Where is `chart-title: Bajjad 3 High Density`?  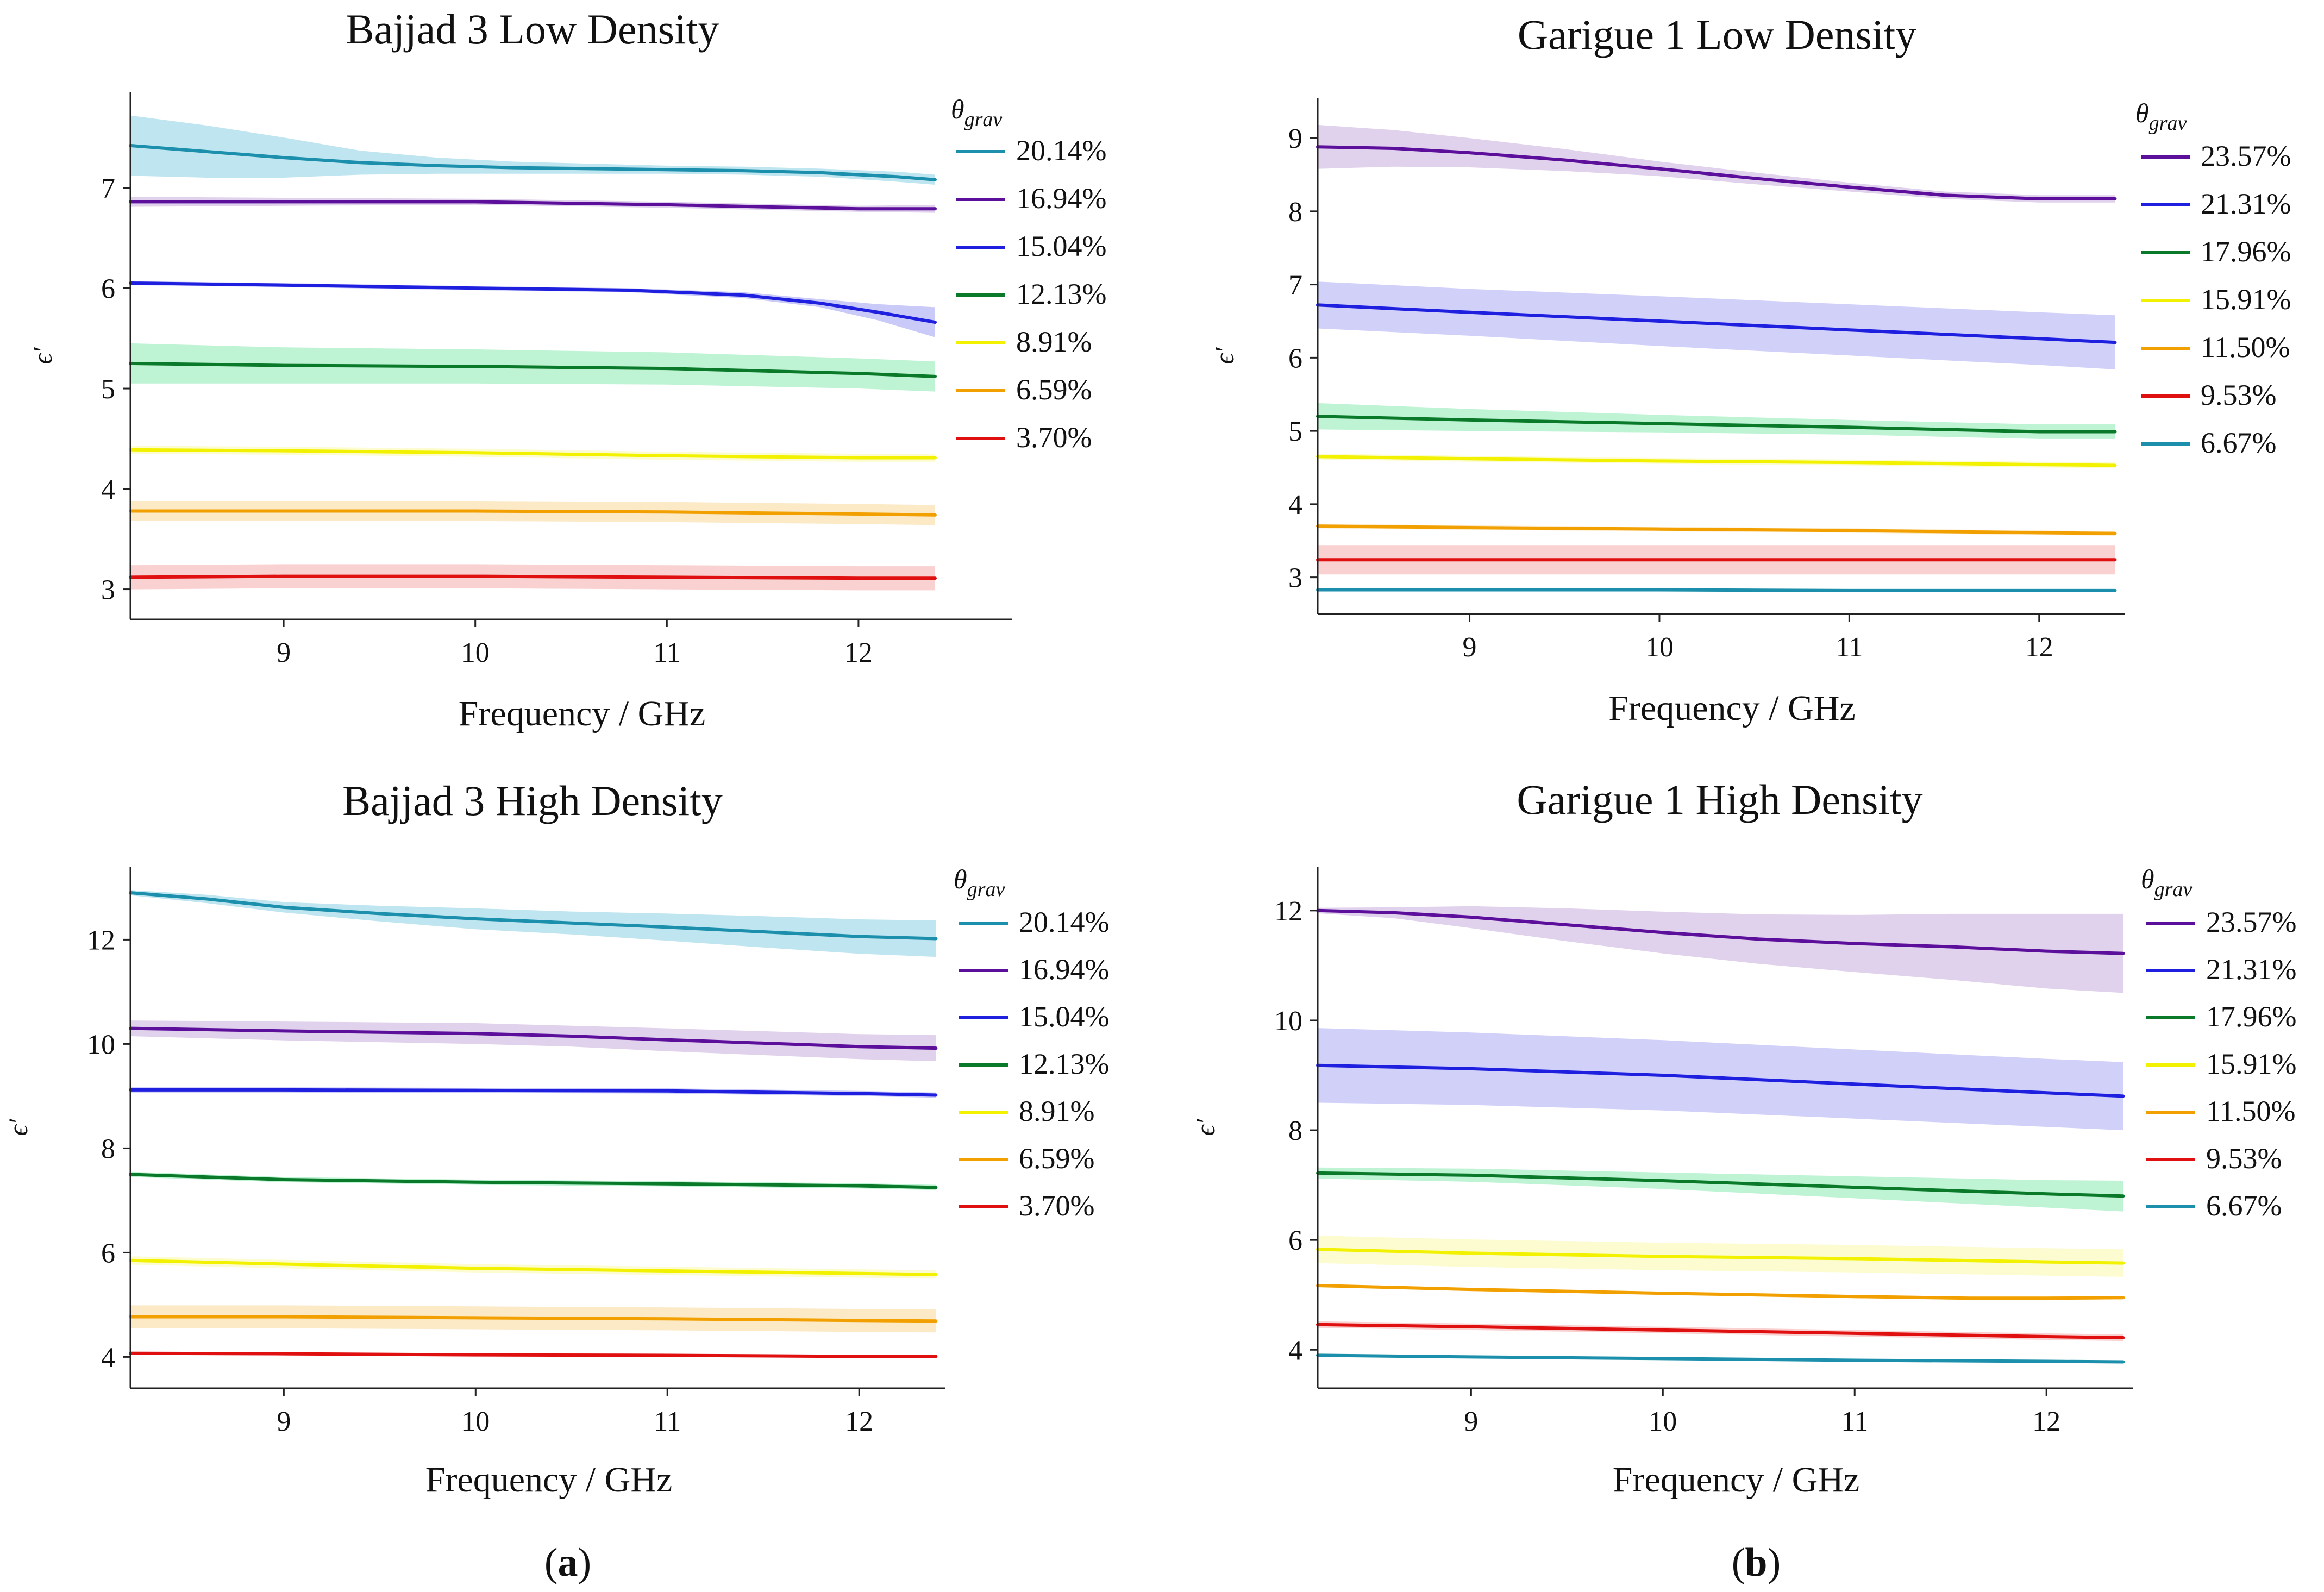
chart-title: Bajjad 3 High Density is located at coordinates (532, 801).